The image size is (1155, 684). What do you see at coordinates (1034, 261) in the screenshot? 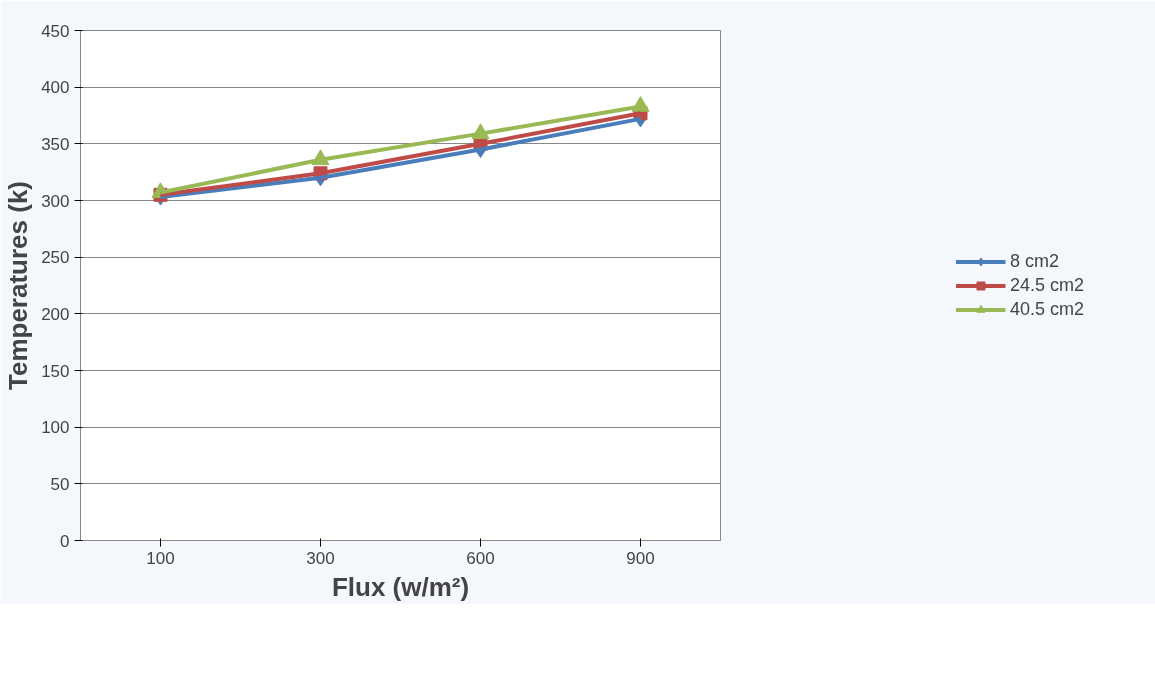
I see `legend-label: 8 cm2` at bounding box center [1034, 261].